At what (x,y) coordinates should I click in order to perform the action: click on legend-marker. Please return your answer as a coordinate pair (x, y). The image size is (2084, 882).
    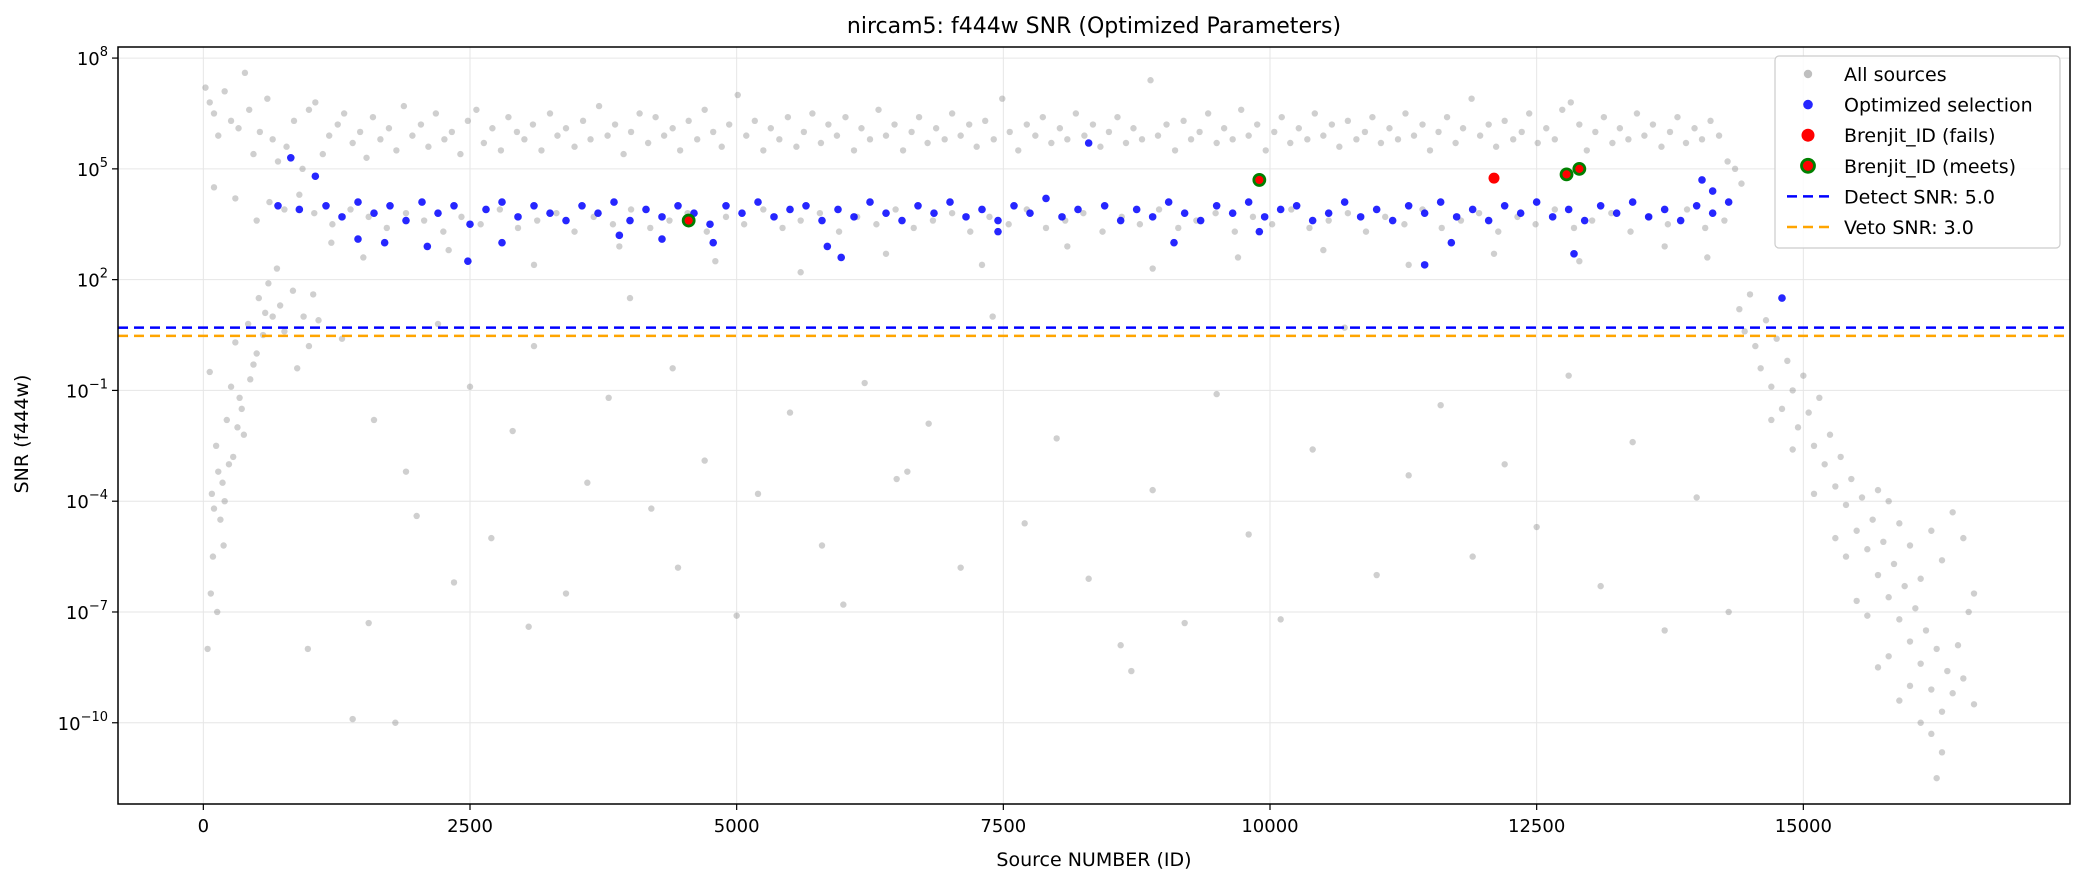
    Looking at the image, I should click on (1808, 135).